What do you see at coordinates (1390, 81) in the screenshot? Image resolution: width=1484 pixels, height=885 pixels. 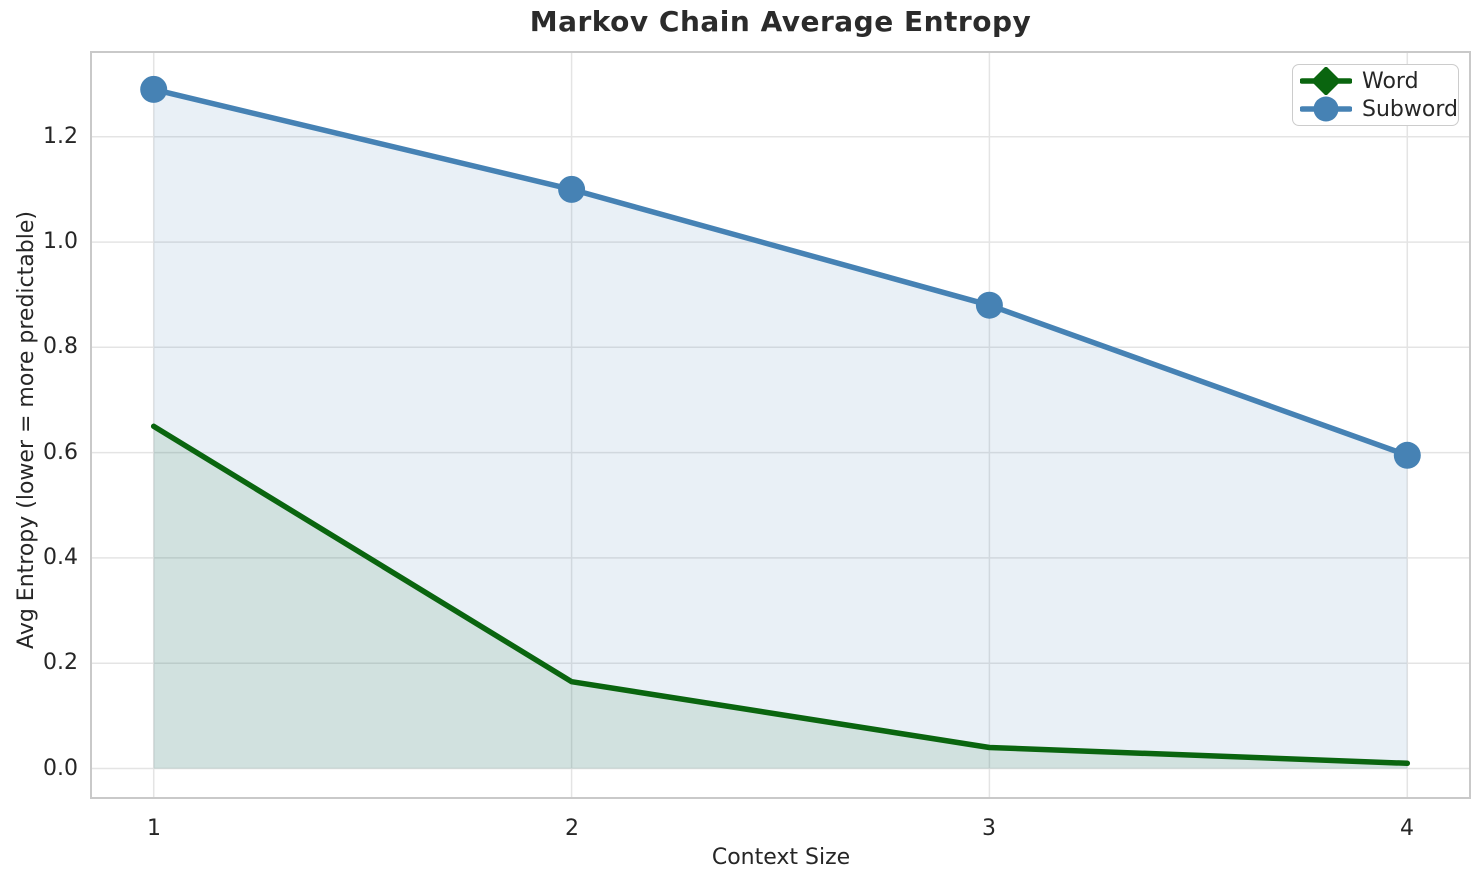 I see `legend-label: Word` at bounding box center [1390, 81].